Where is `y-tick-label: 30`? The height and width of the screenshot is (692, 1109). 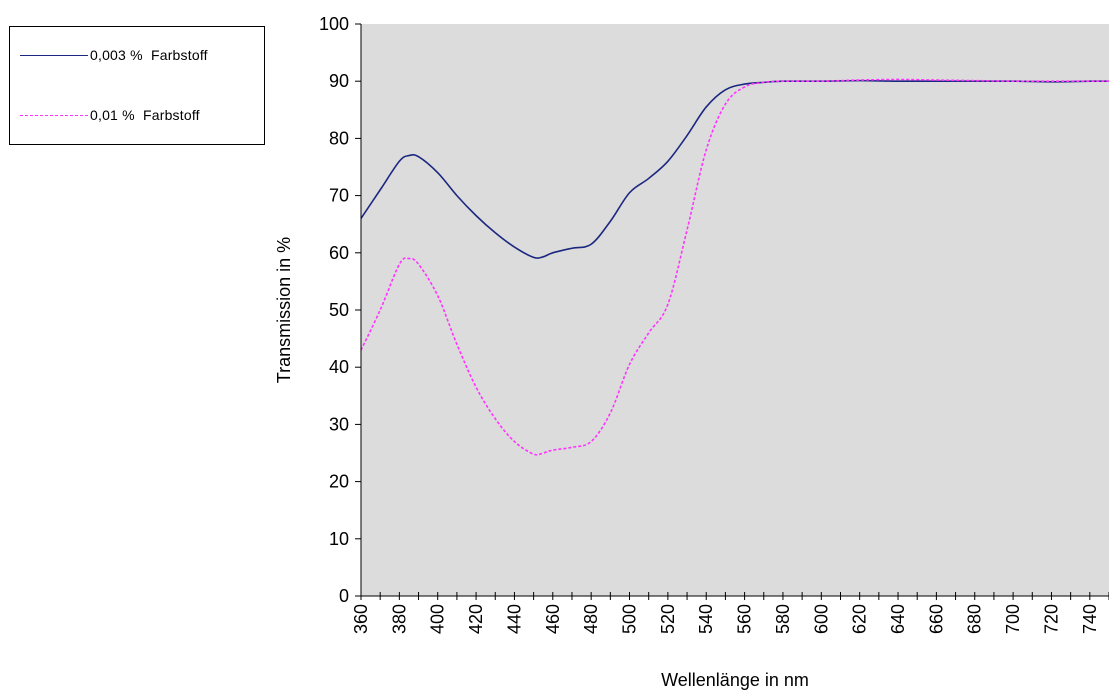
y-tick-label: 30 is located at coordinates (339, 424).